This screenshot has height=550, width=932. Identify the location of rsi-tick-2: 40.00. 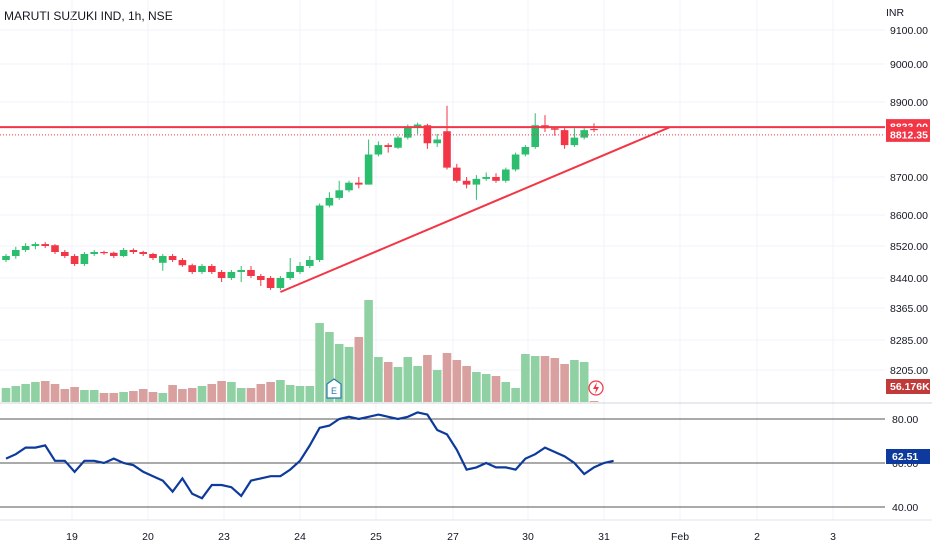
(905, 508).